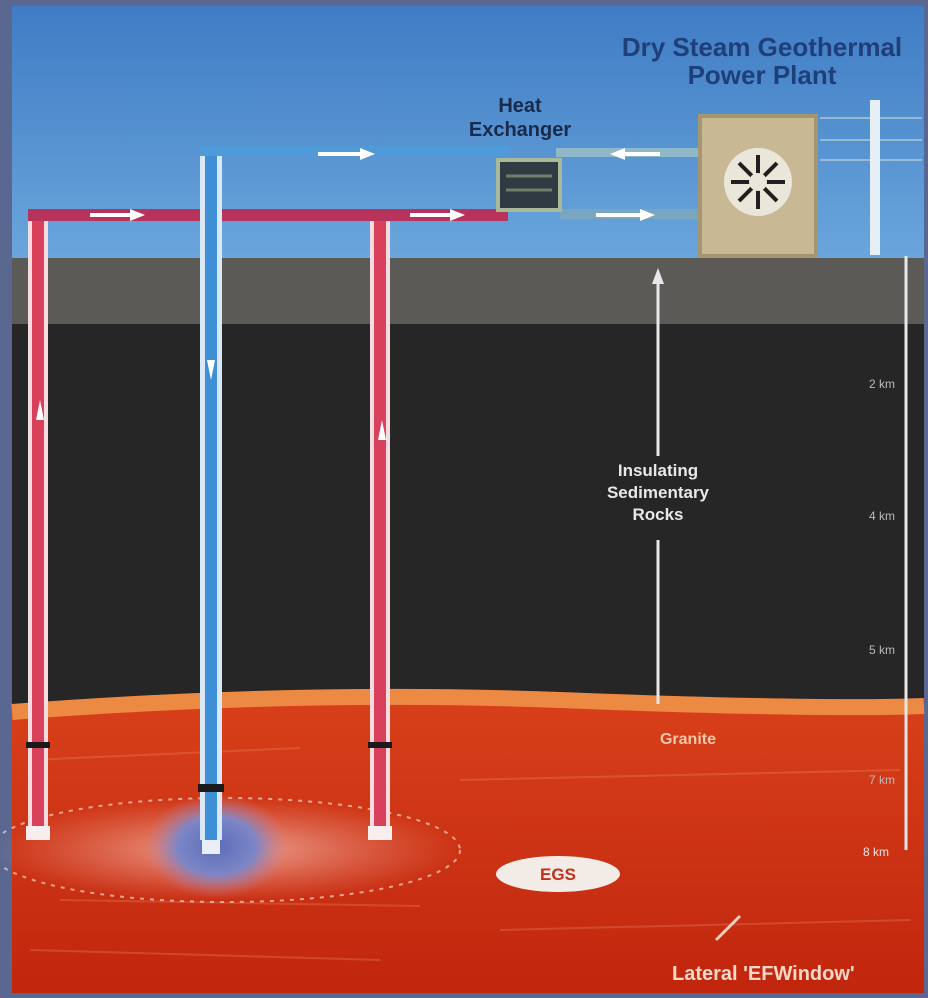 Image resolution: width=928 pixels, height=998 pixels. What do you see at coordinates (658, 492) in the screenshot?
I see `rock-label-line2: Sedimentary` at bounding box center [658, 492].